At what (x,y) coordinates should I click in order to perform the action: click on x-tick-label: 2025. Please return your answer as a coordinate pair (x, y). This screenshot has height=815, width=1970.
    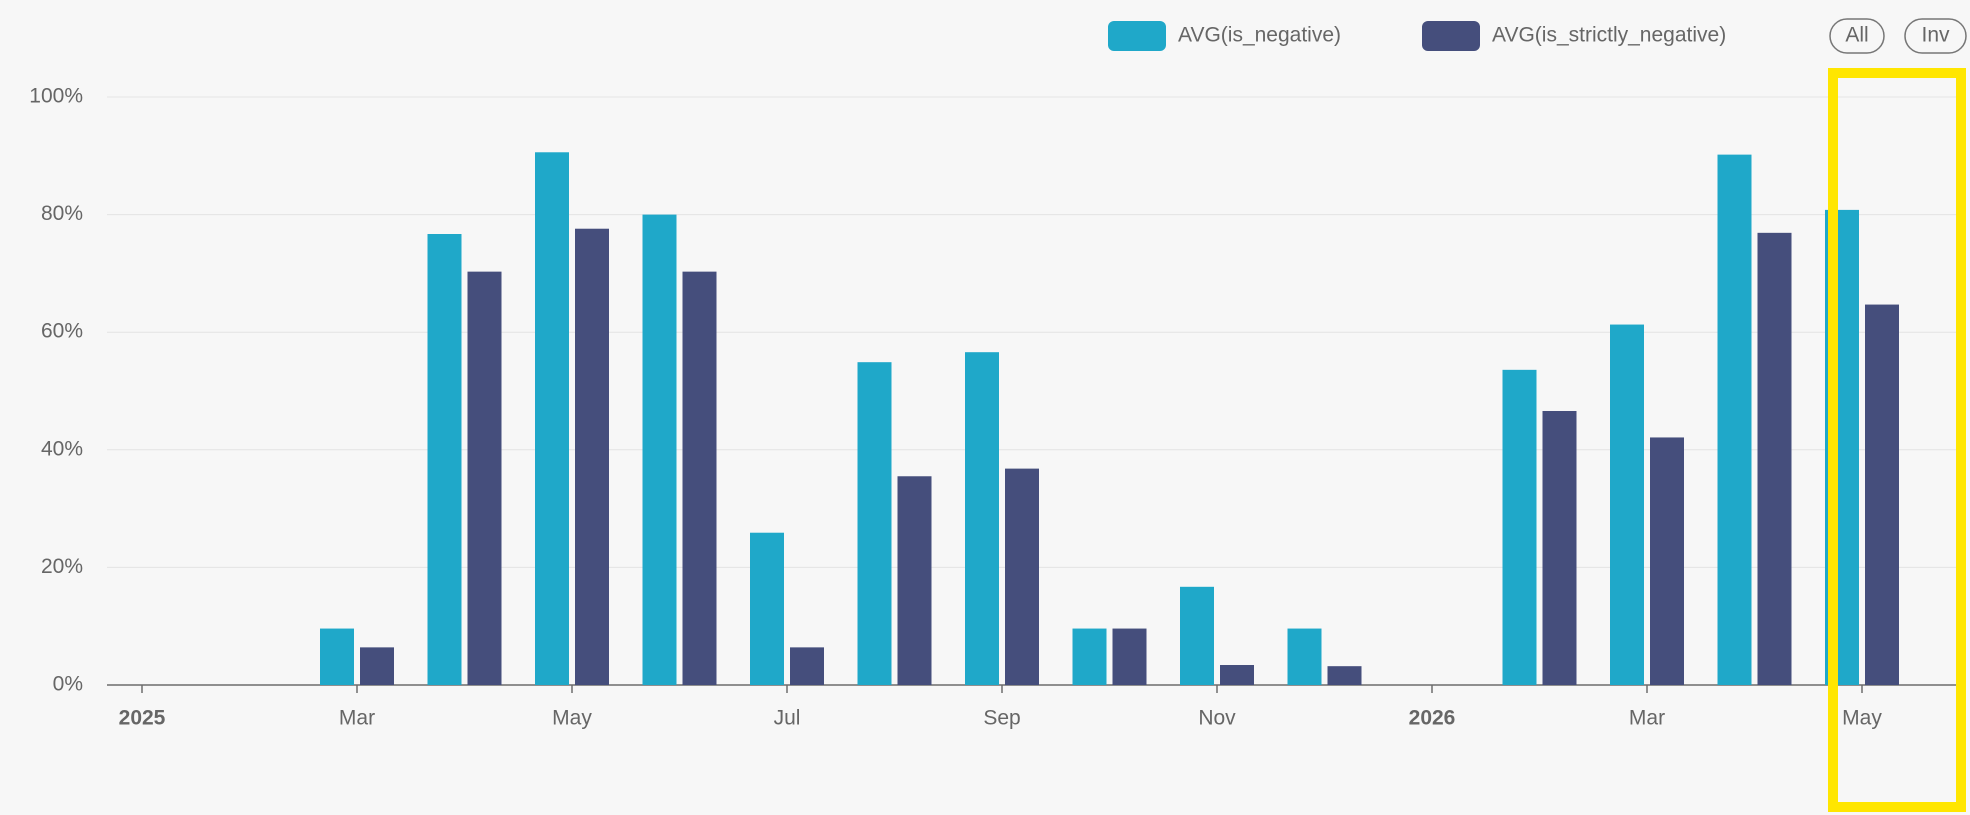
    Looking at the image, I should click on (142, 718).